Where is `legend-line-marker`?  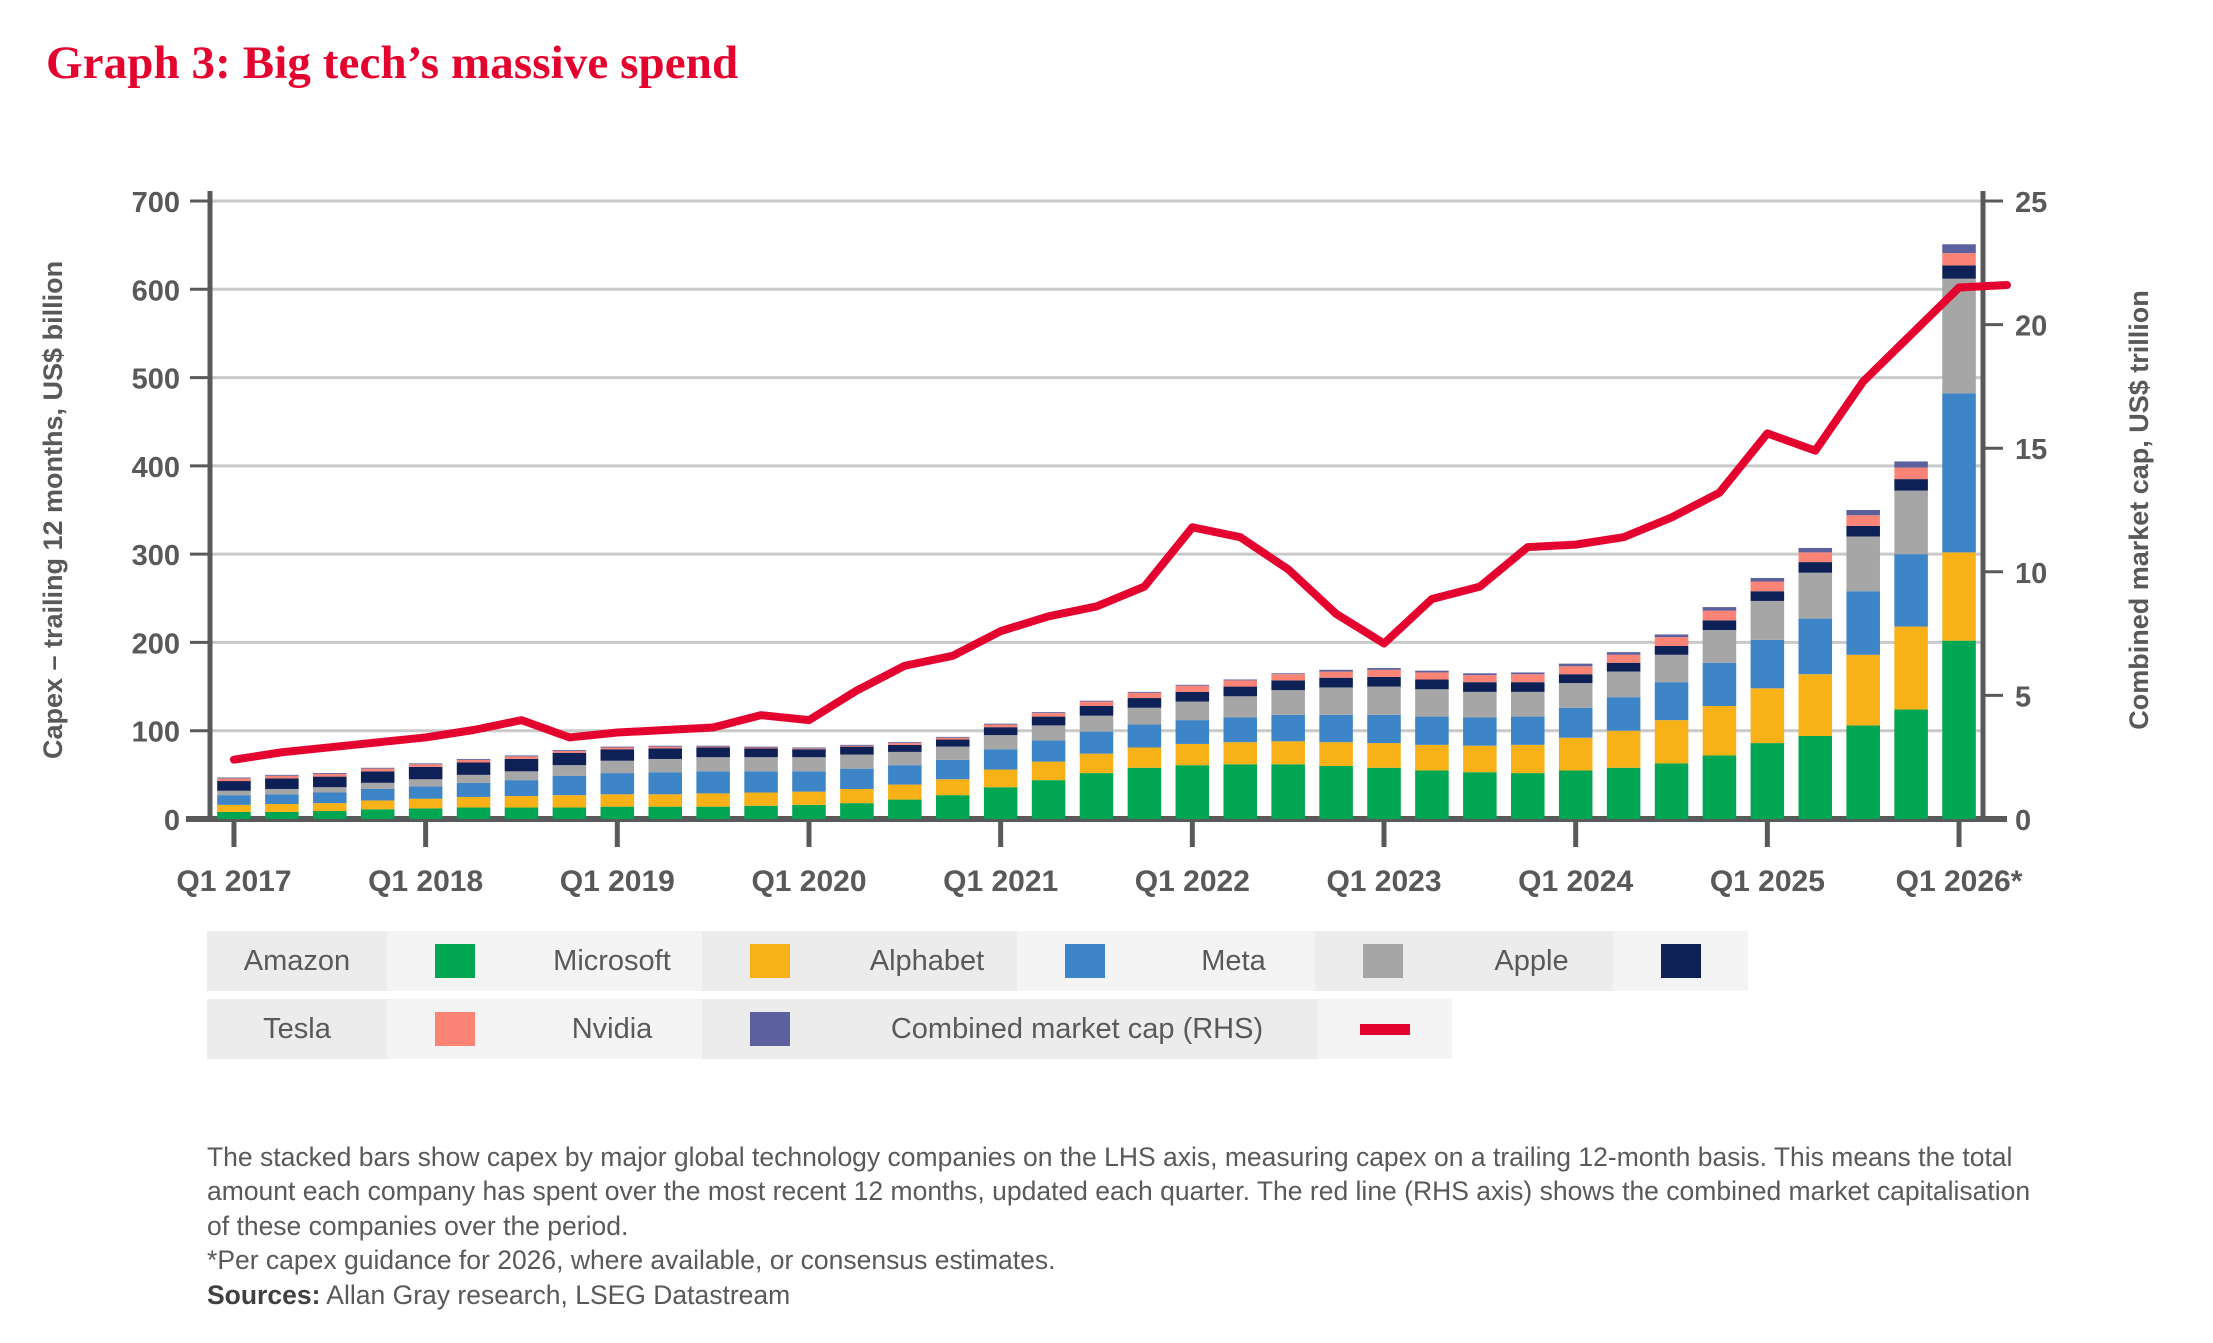 legend-line-marker is located at coordinates (1384, 1029).